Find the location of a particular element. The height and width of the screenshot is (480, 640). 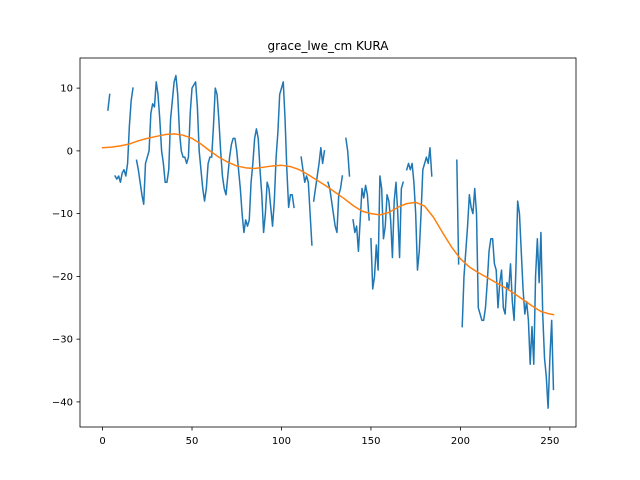

x-tick-label: 100 is located at coordinates (281, 441).